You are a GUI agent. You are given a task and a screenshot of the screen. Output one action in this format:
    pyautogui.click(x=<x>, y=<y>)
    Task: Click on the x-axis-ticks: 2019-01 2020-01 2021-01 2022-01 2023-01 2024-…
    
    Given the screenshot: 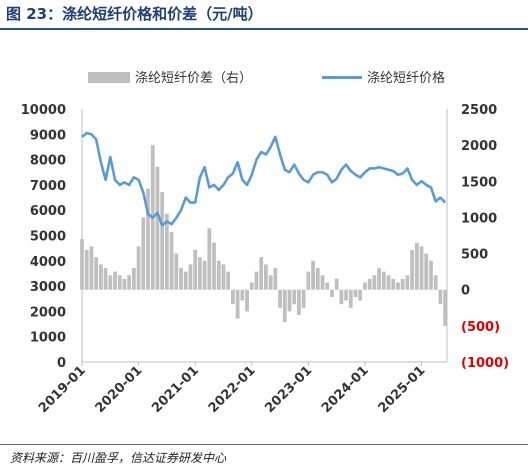 What is the action you would take?
    pyautogui.click(x=232, y=389)
    